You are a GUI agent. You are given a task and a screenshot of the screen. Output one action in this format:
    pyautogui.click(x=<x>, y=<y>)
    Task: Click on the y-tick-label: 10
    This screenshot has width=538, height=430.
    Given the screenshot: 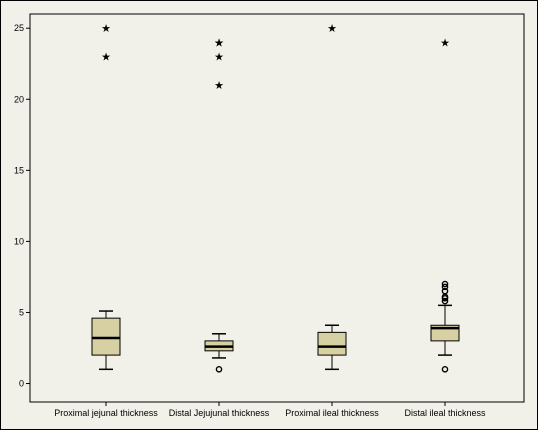 What is the action you would take?
    pyautogui.click(x=19, y=241)
    